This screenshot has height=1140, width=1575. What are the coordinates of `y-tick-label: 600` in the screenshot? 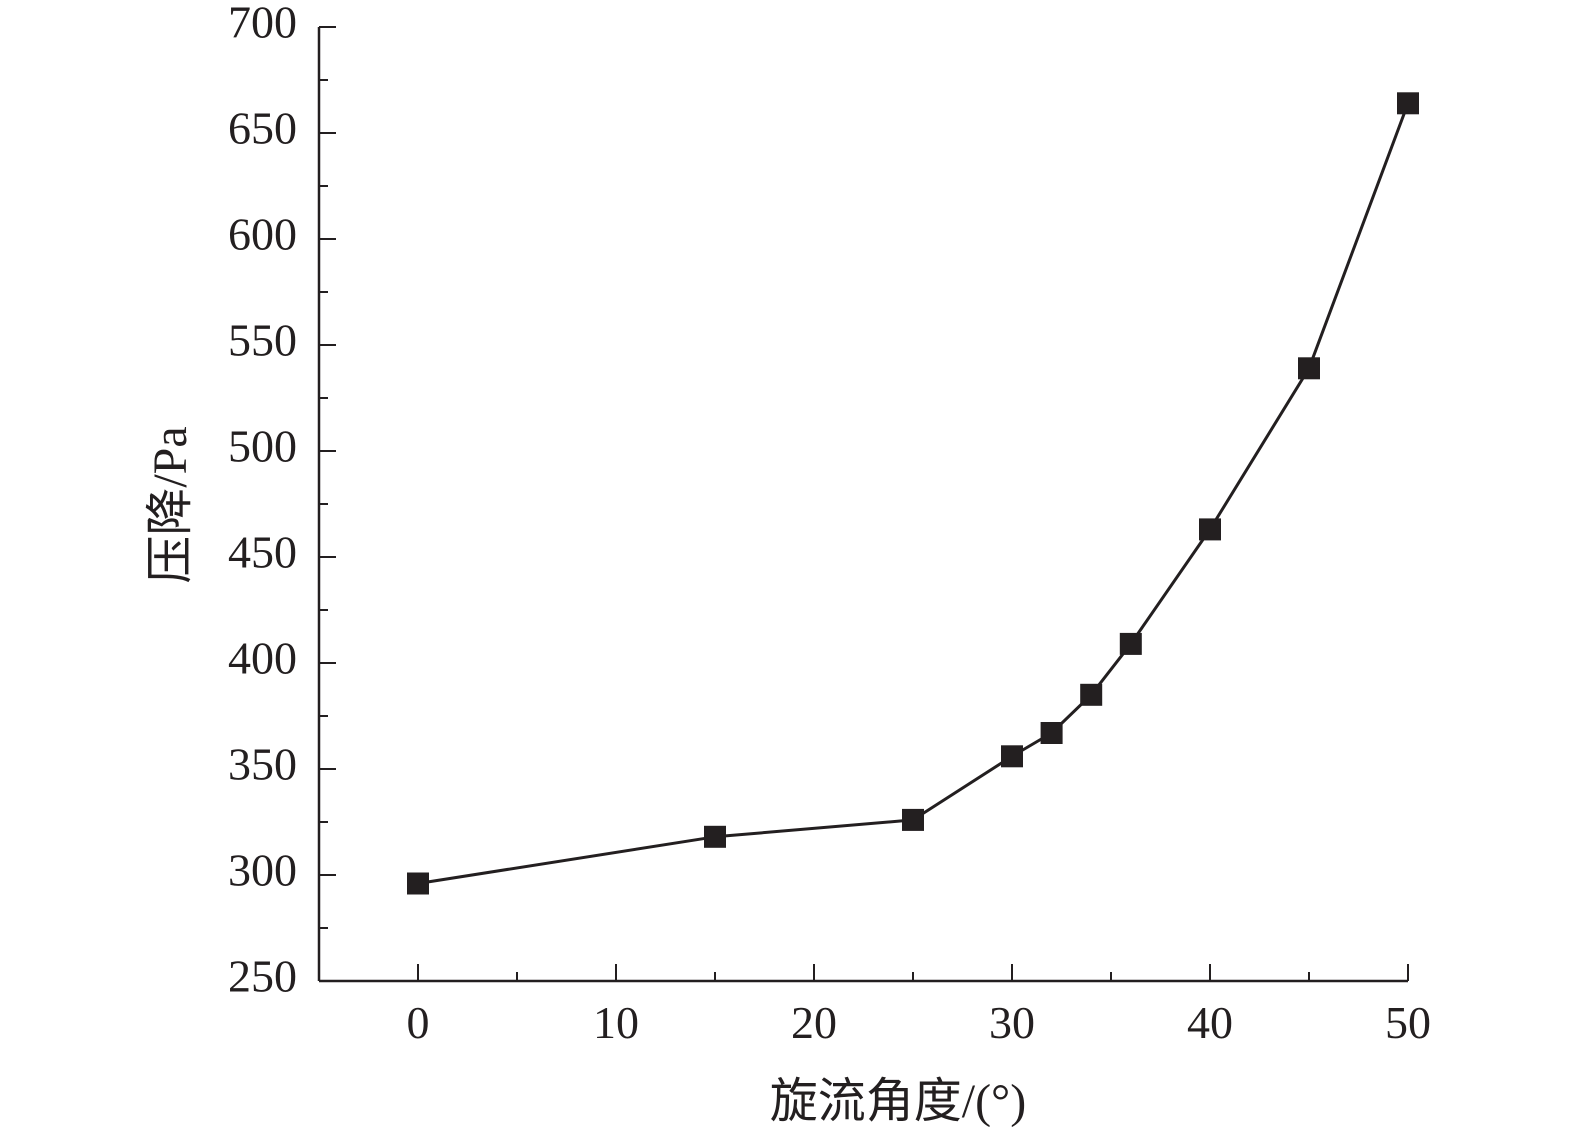 It's located at (262, 234).